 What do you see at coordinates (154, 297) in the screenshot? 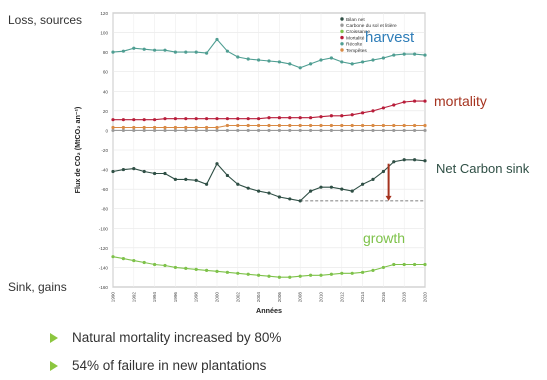
I see `x-tick-label: 1994` at bounding box center [154, 297].